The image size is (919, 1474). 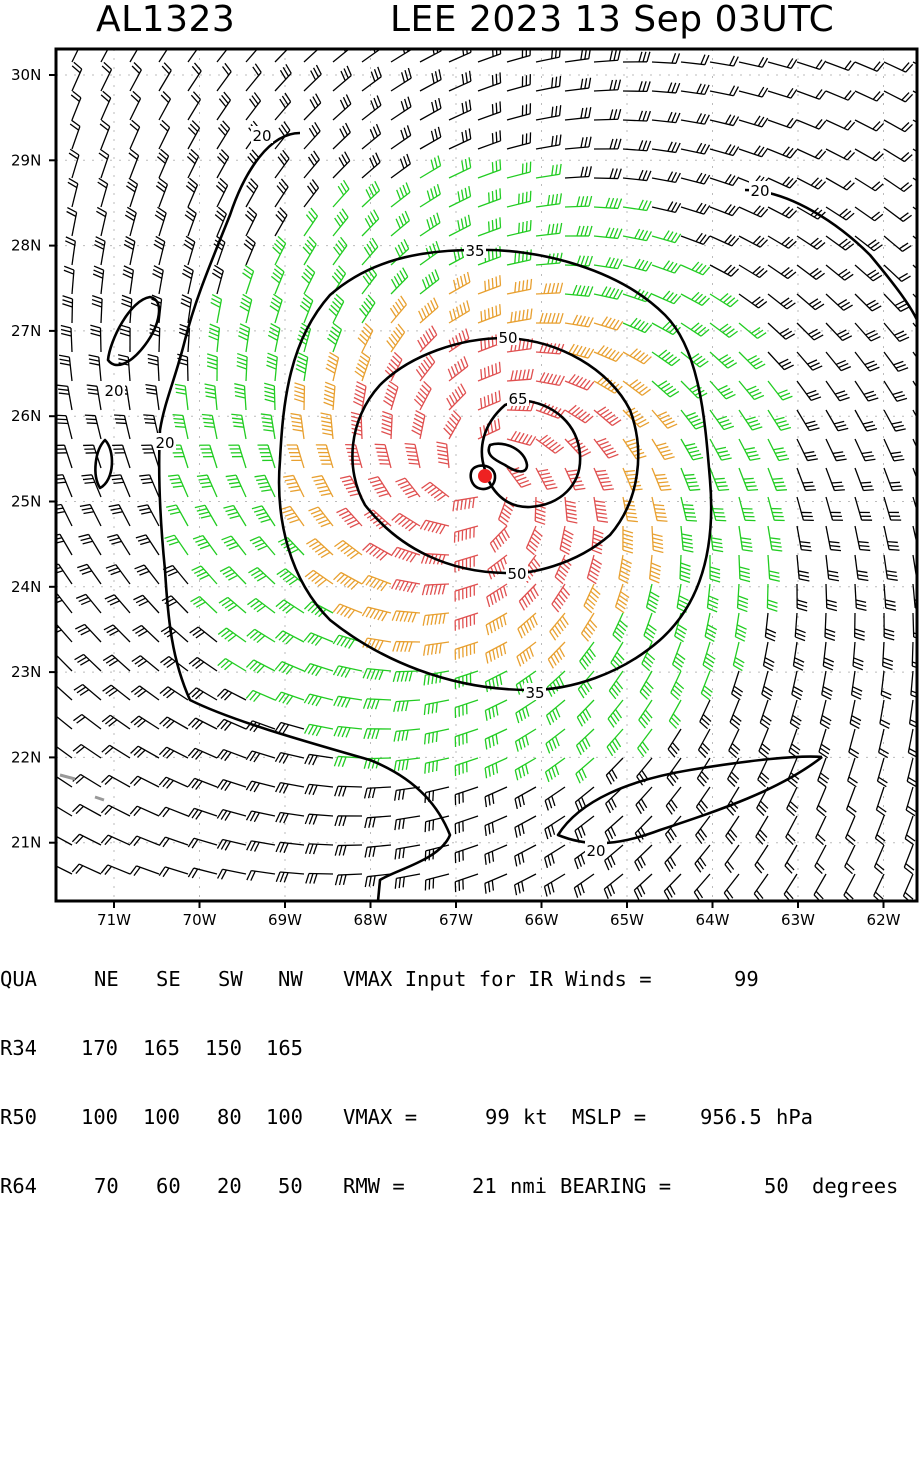 I want to click on contour-label: 20, so click(x=759, y=191).